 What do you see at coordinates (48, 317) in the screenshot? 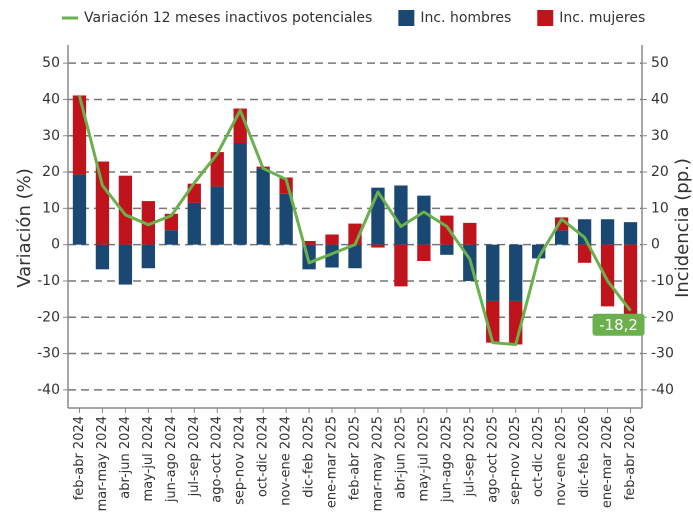
I see `y-tick-label: -20` at bounding box center [48, 317].